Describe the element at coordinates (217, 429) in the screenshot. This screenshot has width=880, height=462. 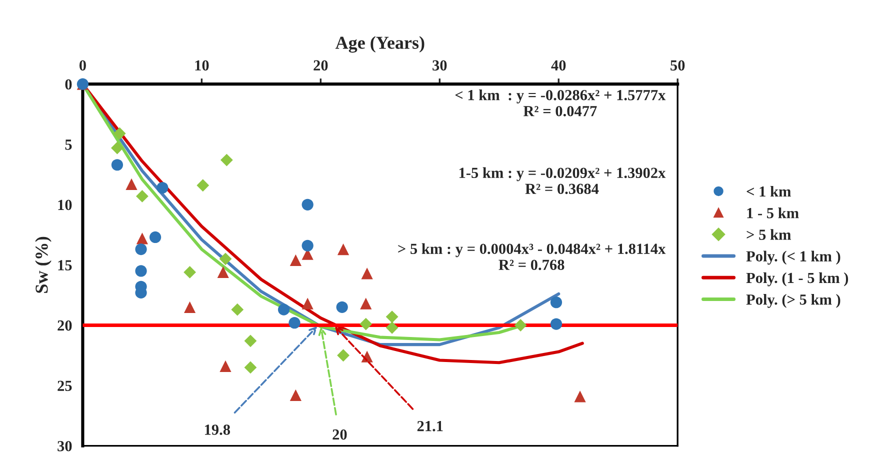
I see `annotation: 19.8` at that location.